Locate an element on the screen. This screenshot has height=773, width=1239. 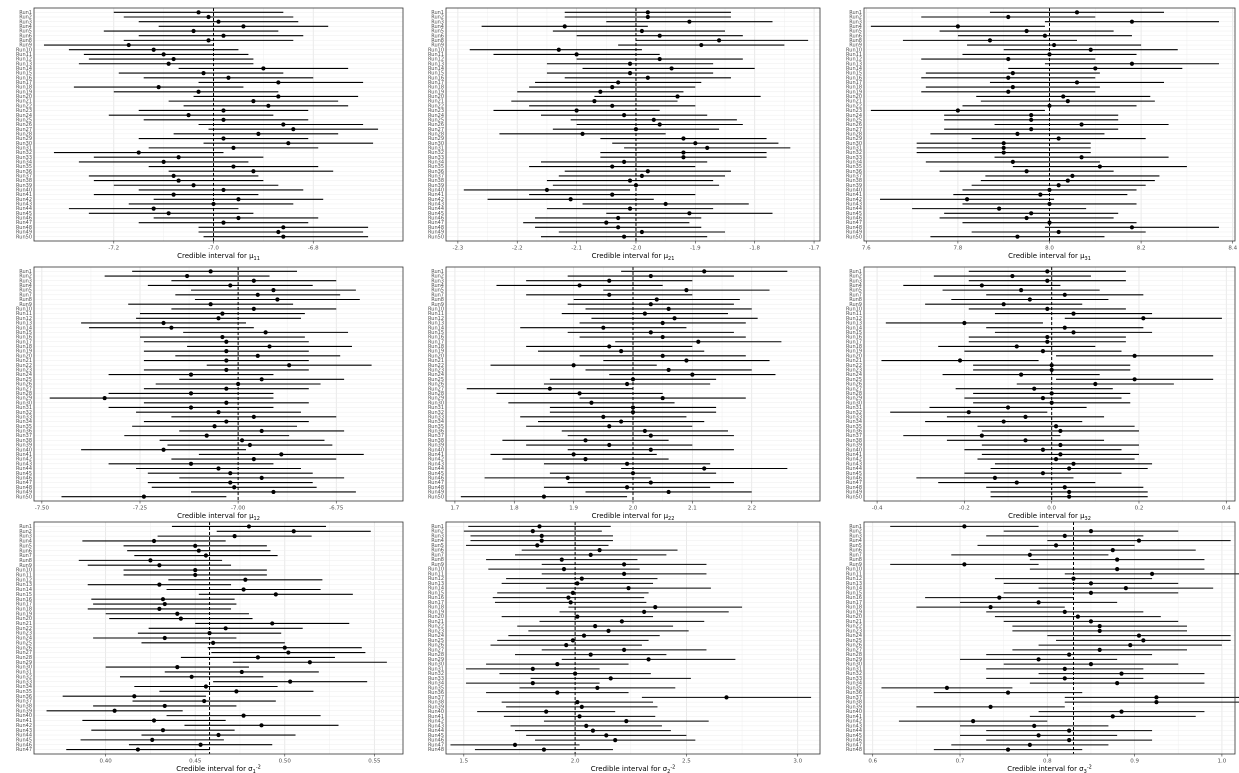
run-label: Run7 is located at coordinates (25, 556).